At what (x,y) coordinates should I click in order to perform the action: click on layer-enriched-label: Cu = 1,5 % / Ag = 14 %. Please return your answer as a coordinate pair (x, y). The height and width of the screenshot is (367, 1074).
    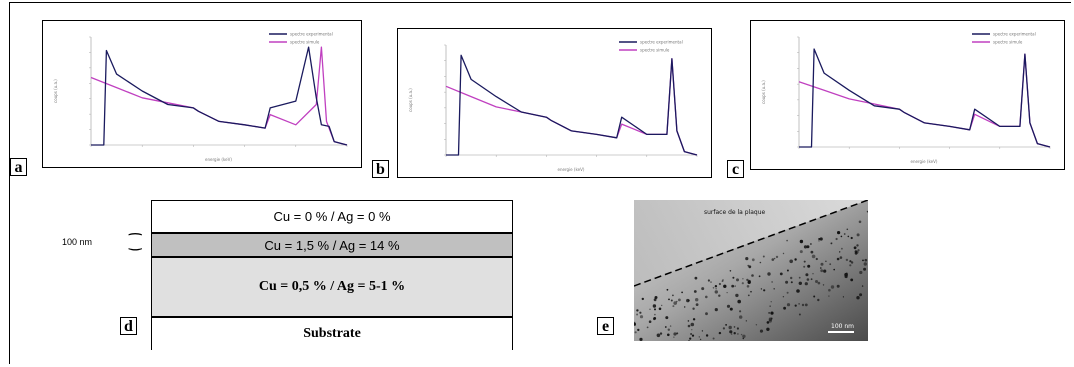
    Looking at the image, I should click on (332, 245).